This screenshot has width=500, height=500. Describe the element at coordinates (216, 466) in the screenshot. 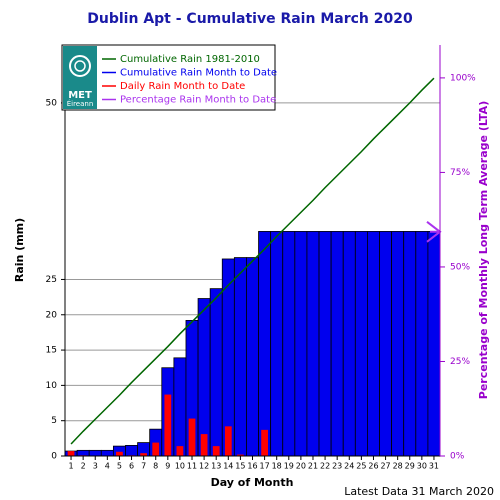

I see `x-tick-label: 13` at that location.